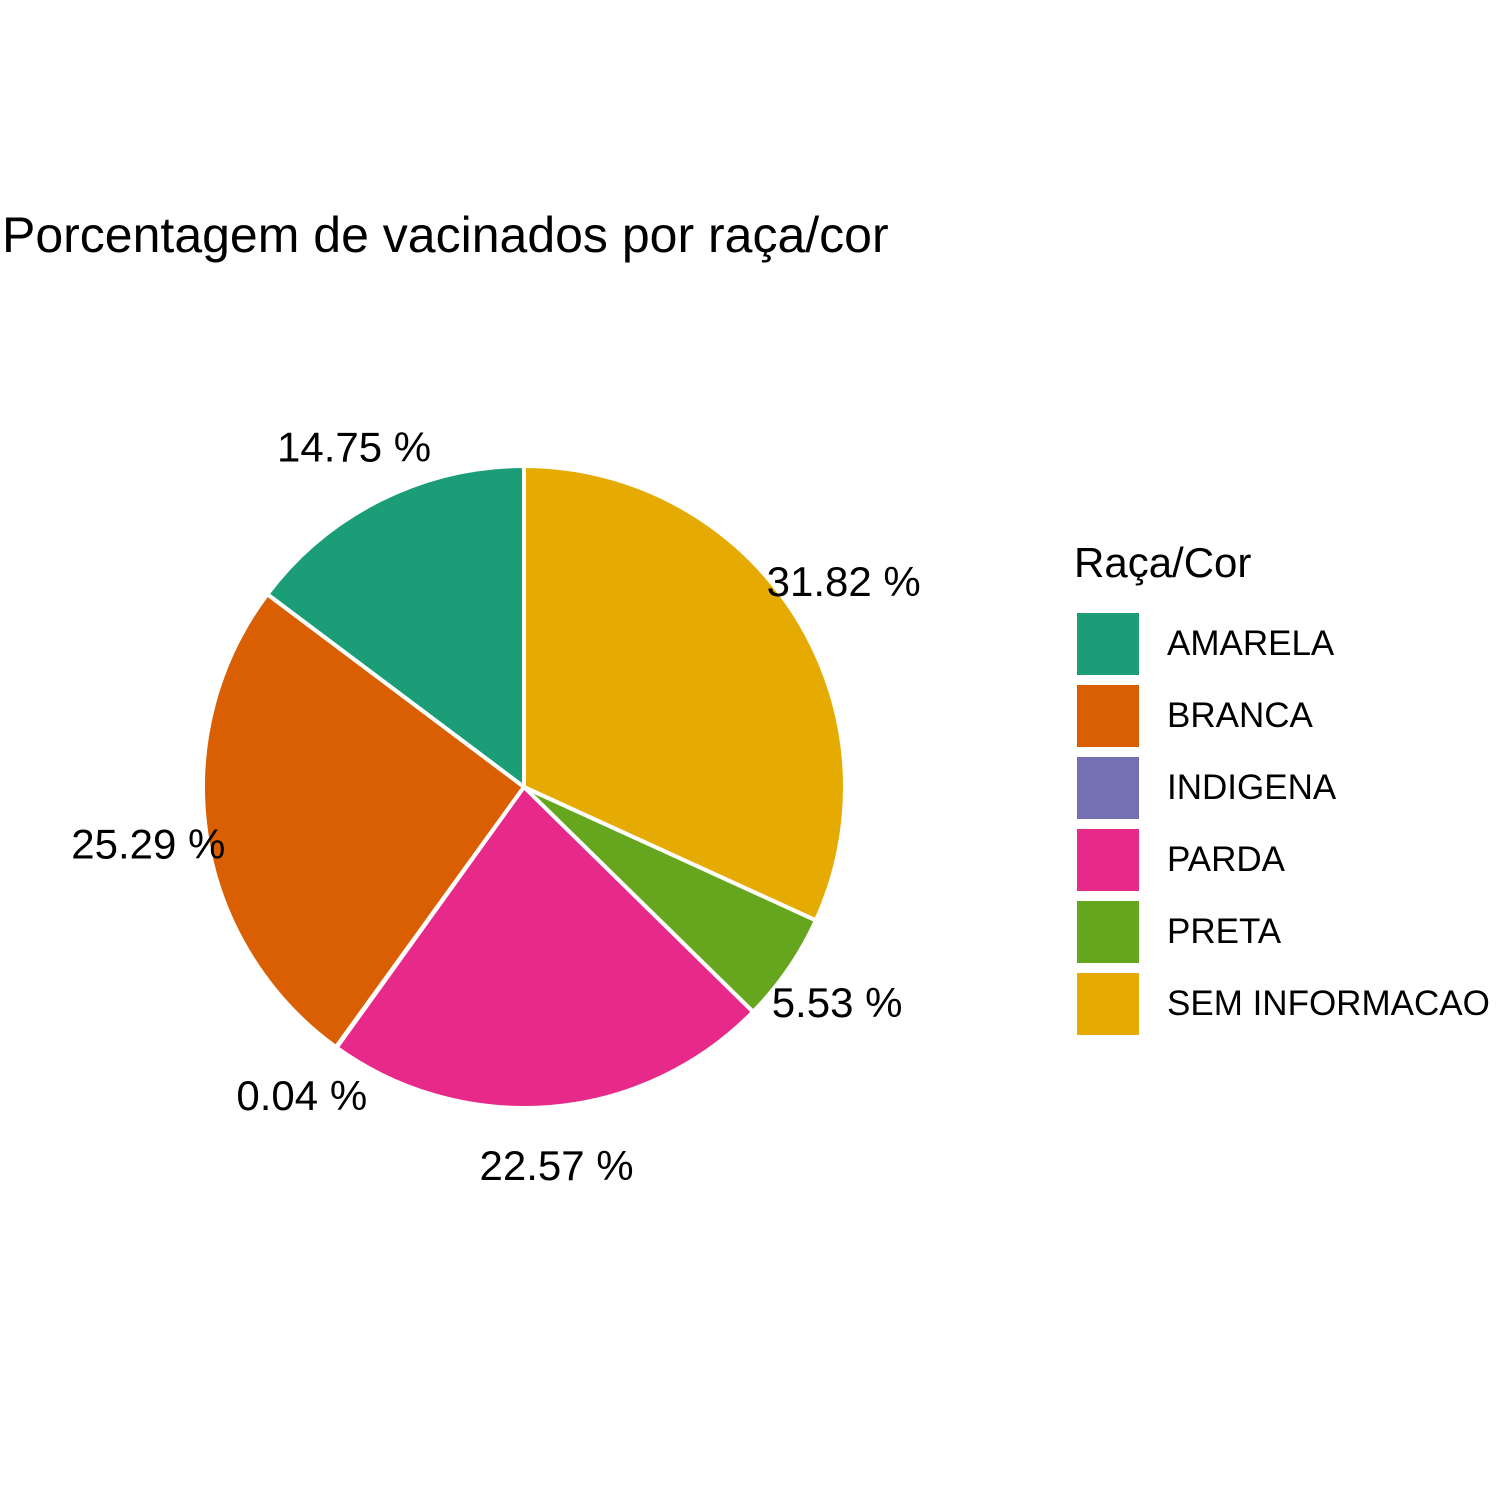 The image size is (1500, 1500). I want to click on slice-label-parda: 22.57 %, so click(557, 1165).